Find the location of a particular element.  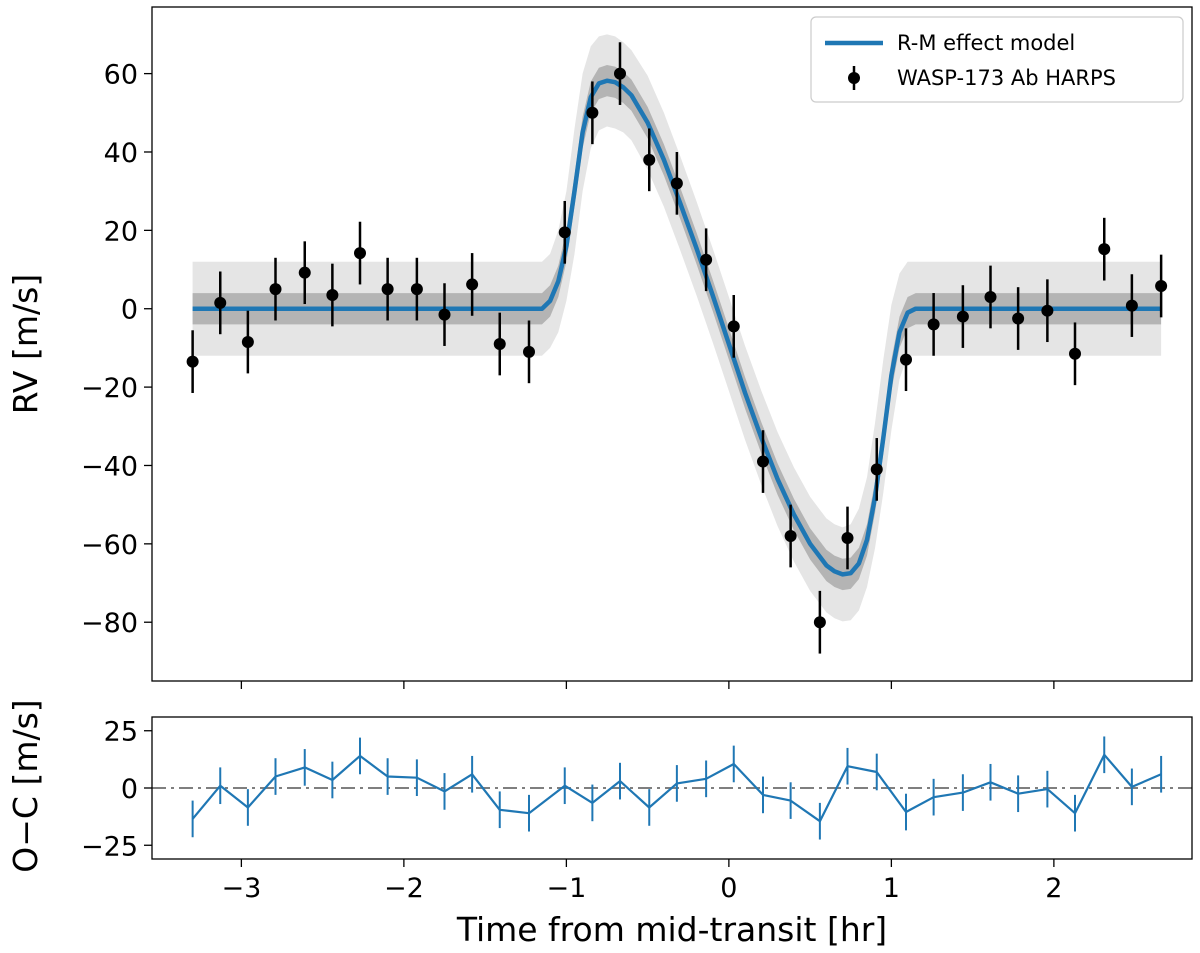

legend-data-marker is located at coordinates (854, 78).